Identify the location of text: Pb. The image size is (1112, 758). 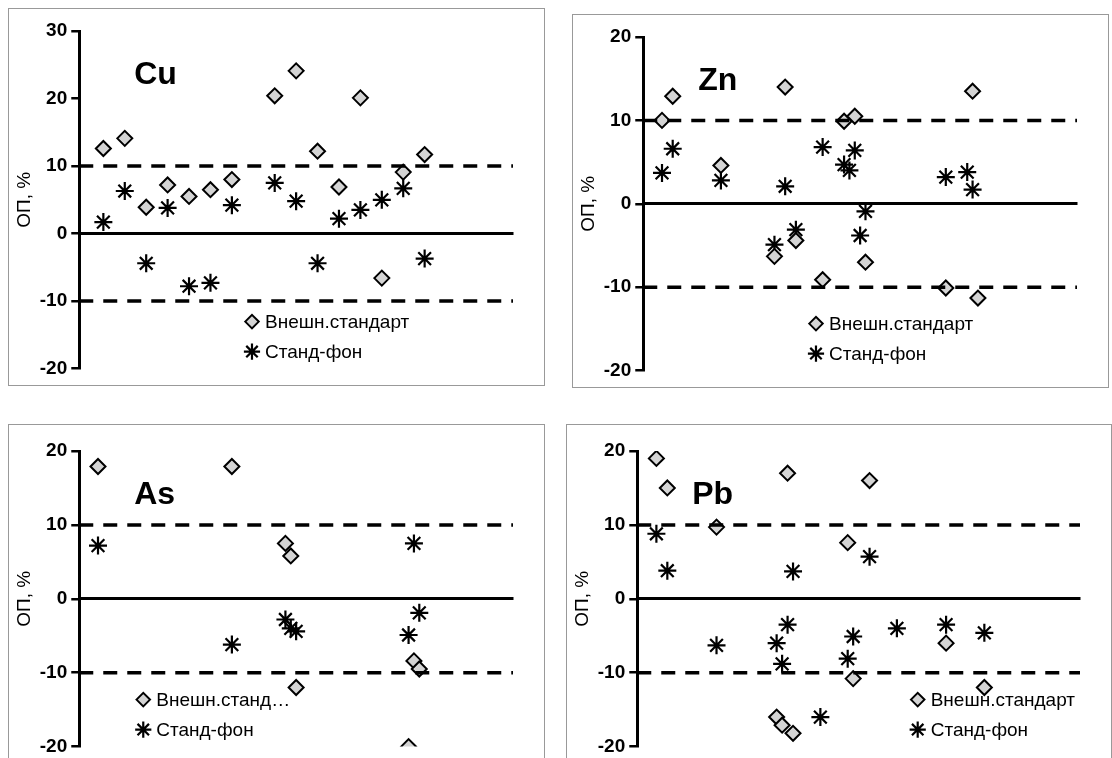
(713, 492).